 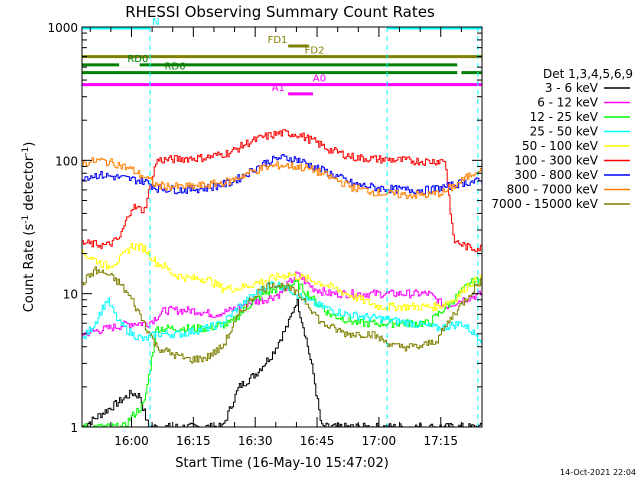 I want to click on y-label-main: Count Rate (s, so click(x=29, y=268).